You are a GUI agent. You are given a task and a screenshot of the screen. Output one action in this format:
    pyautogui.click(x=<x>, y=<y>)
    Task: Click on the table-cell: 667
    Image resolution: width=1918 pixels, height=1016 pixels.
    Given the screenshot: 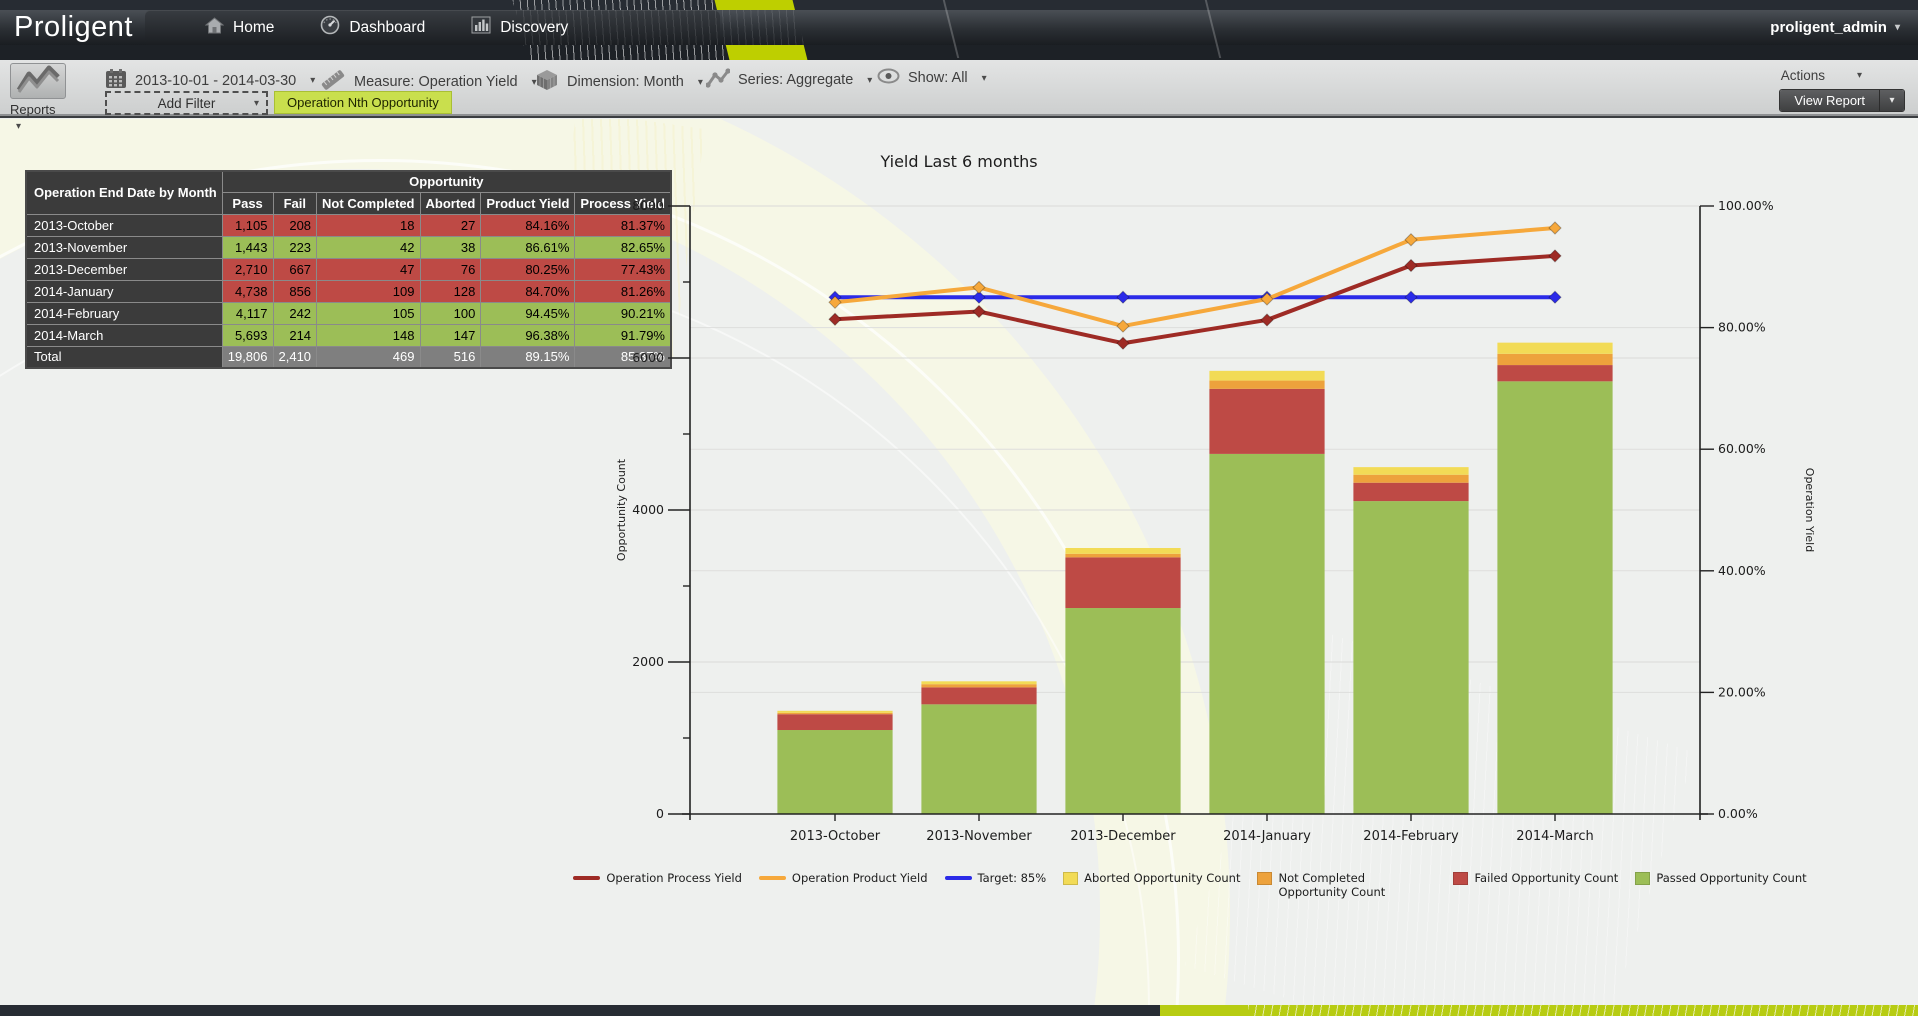 What is the action you would take?
    pyautogui.click(x=295, y=269)
    